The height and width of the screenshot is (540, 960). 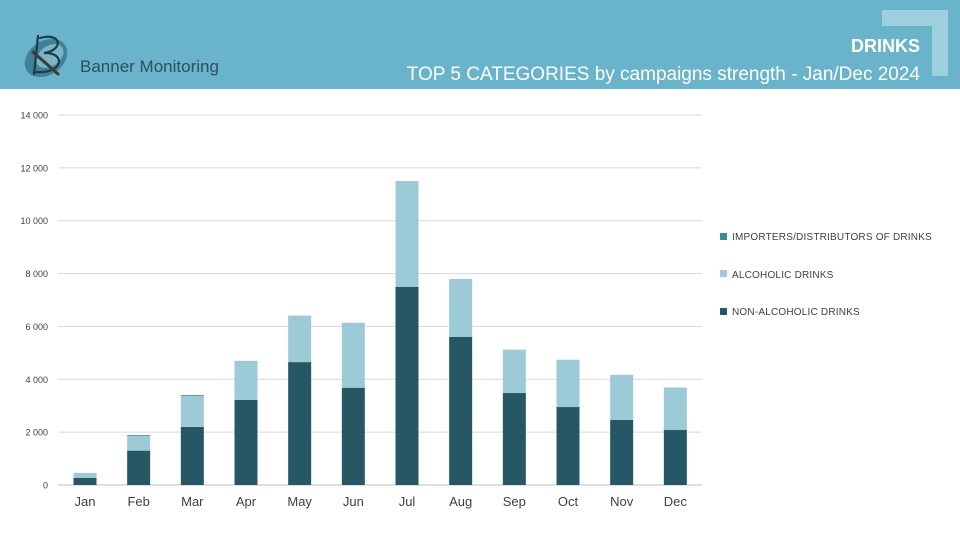 What do you see at coordinates (85, 501) in the screenshot?
I see `x-tick-label: Jan` at bounding box center [85, 501].